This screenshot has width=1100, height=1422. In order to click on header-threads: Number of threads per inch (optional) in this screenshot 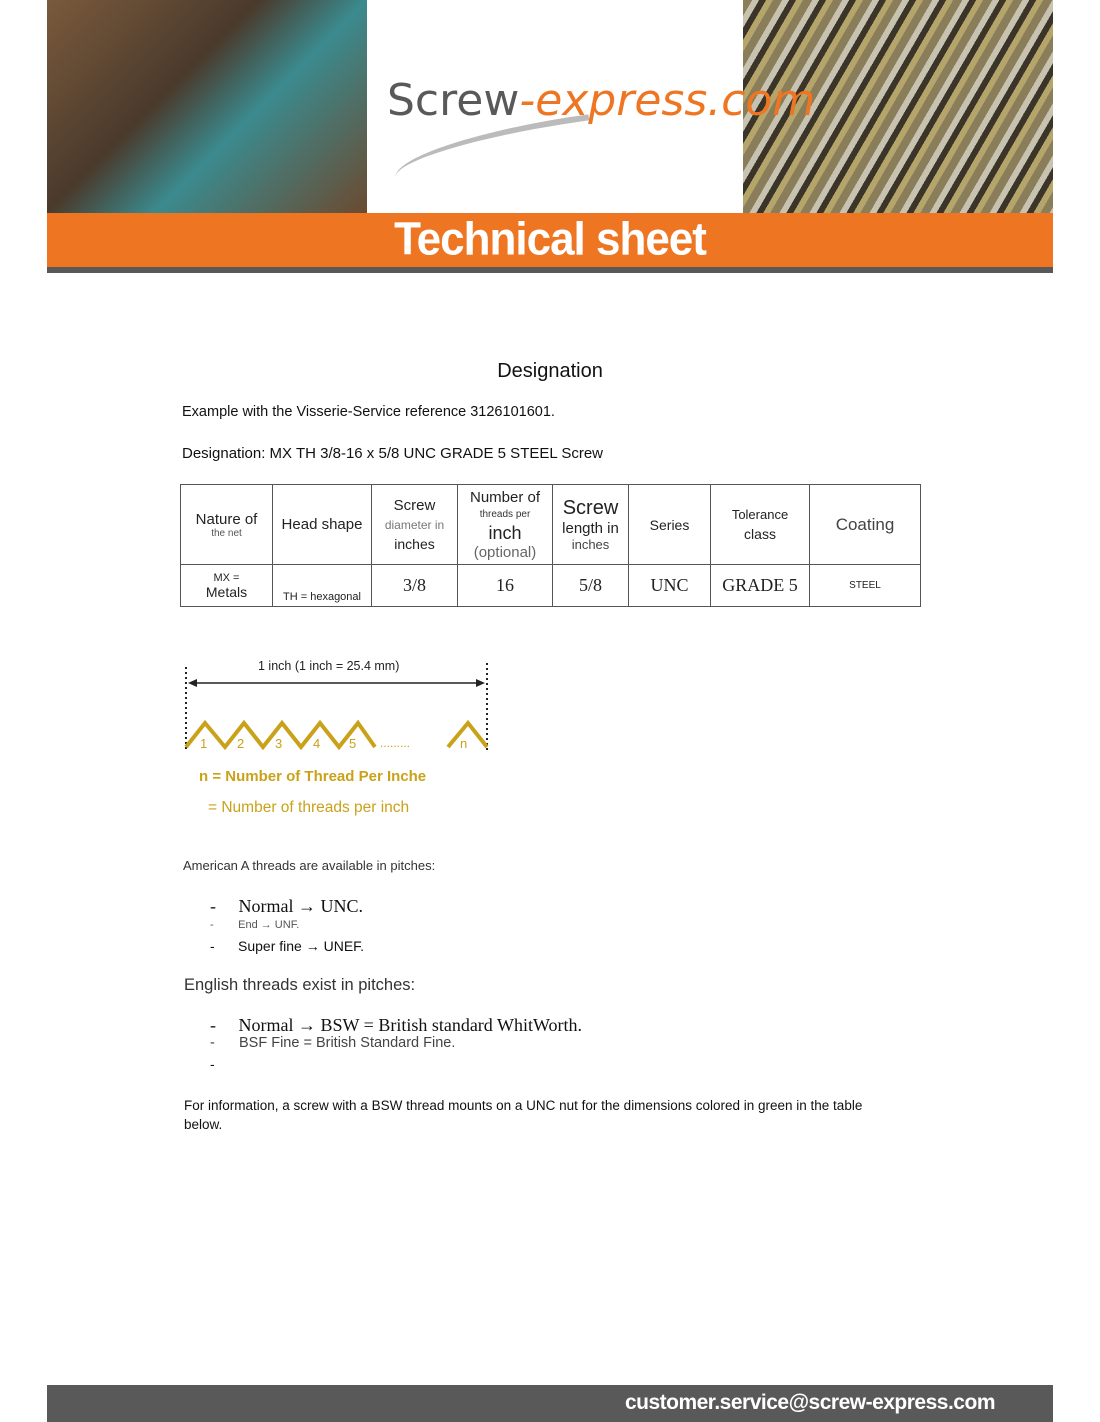, I will do `click(505, 524)`.